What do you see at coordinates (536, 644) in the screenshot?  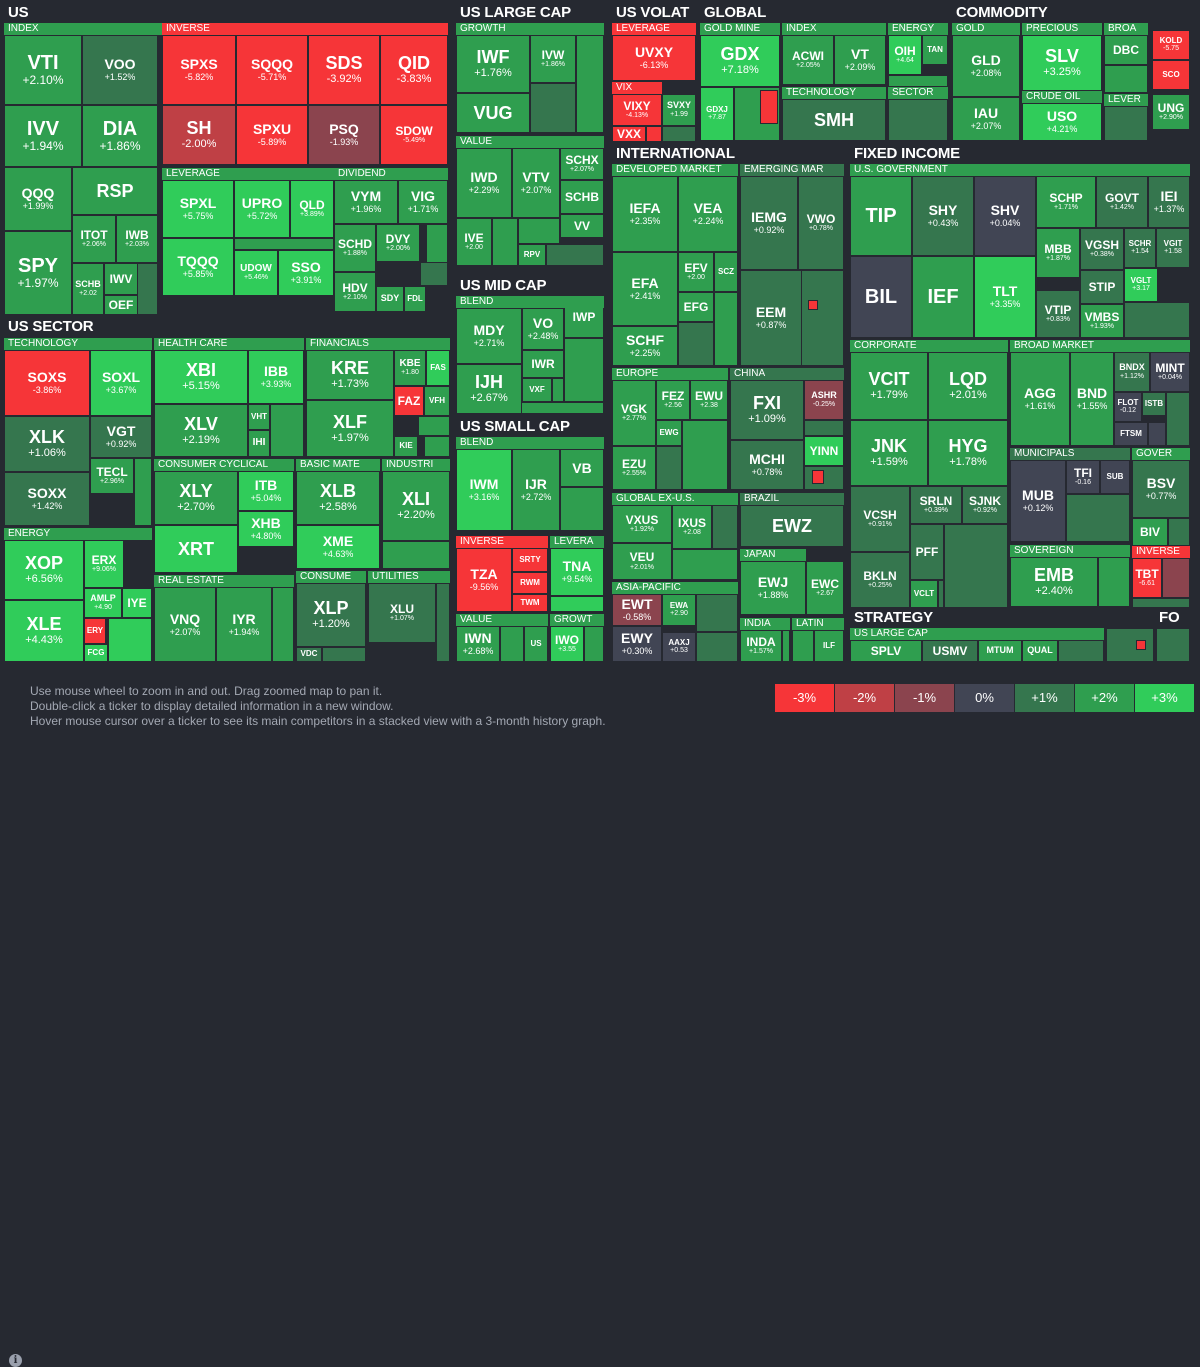 I see `ticker-tile-us: US` at bounding box center [536, 644].